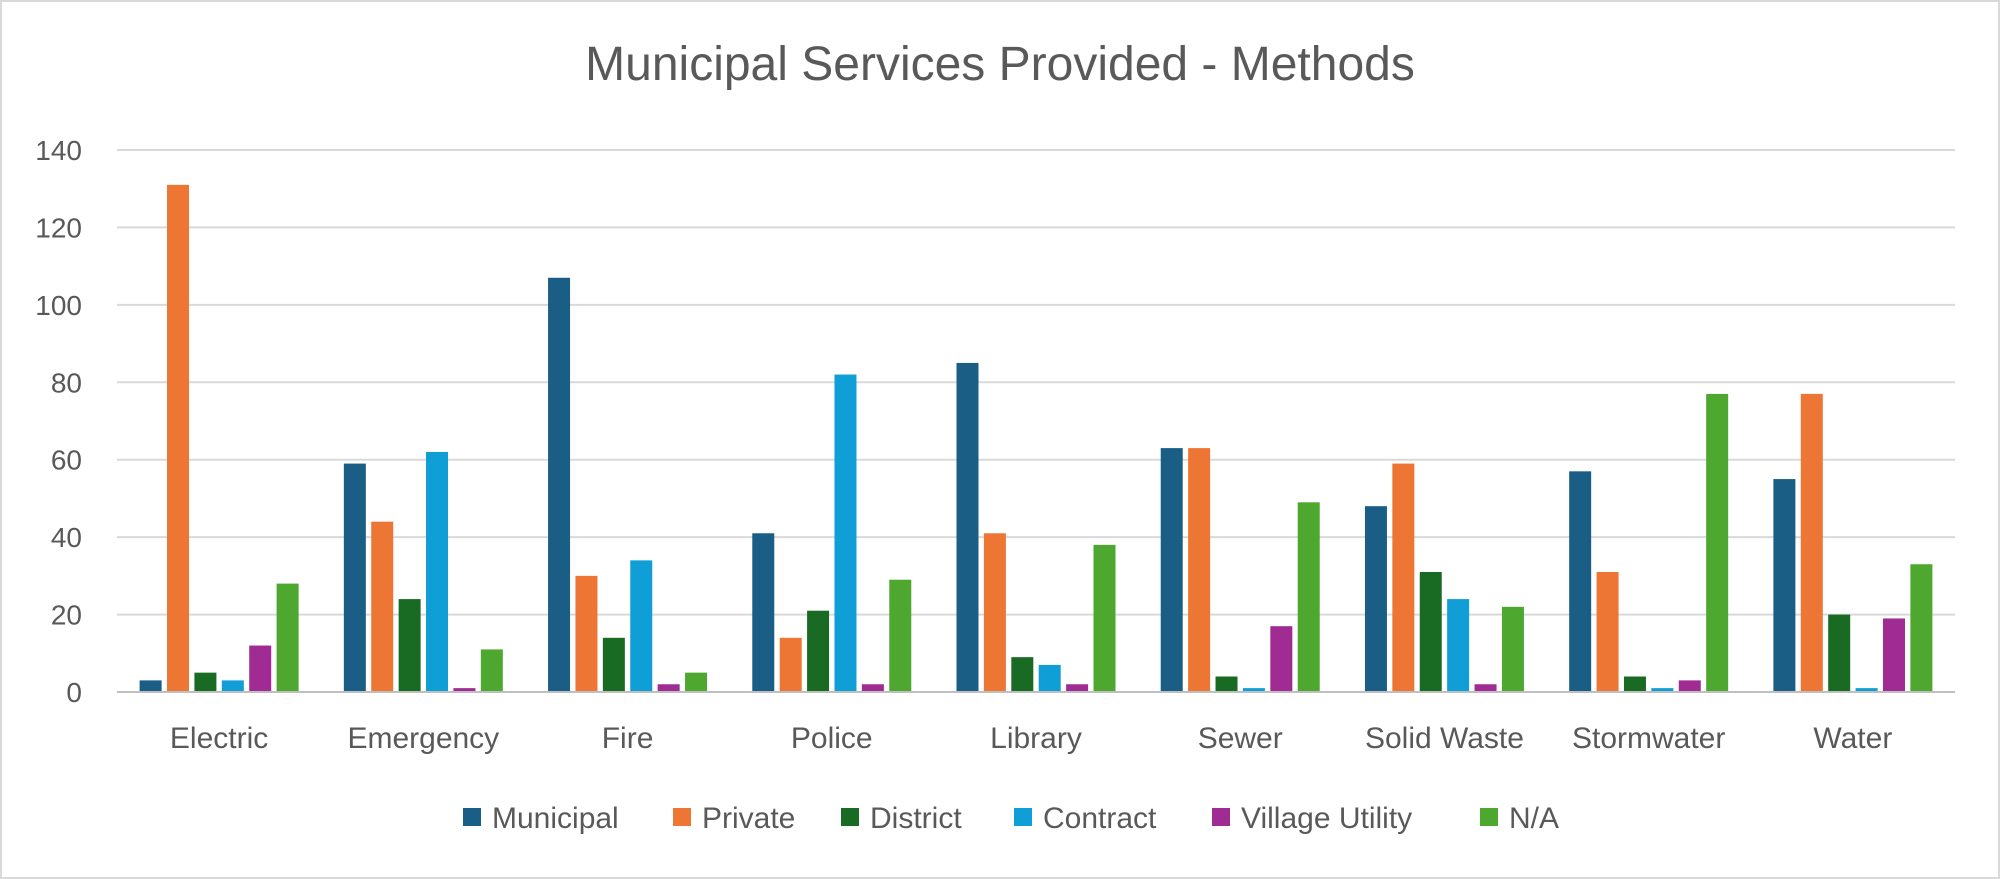  Describe the element at coordinates (1784, 585) in the screenshot. I see `bar-water-municipal` at that location.